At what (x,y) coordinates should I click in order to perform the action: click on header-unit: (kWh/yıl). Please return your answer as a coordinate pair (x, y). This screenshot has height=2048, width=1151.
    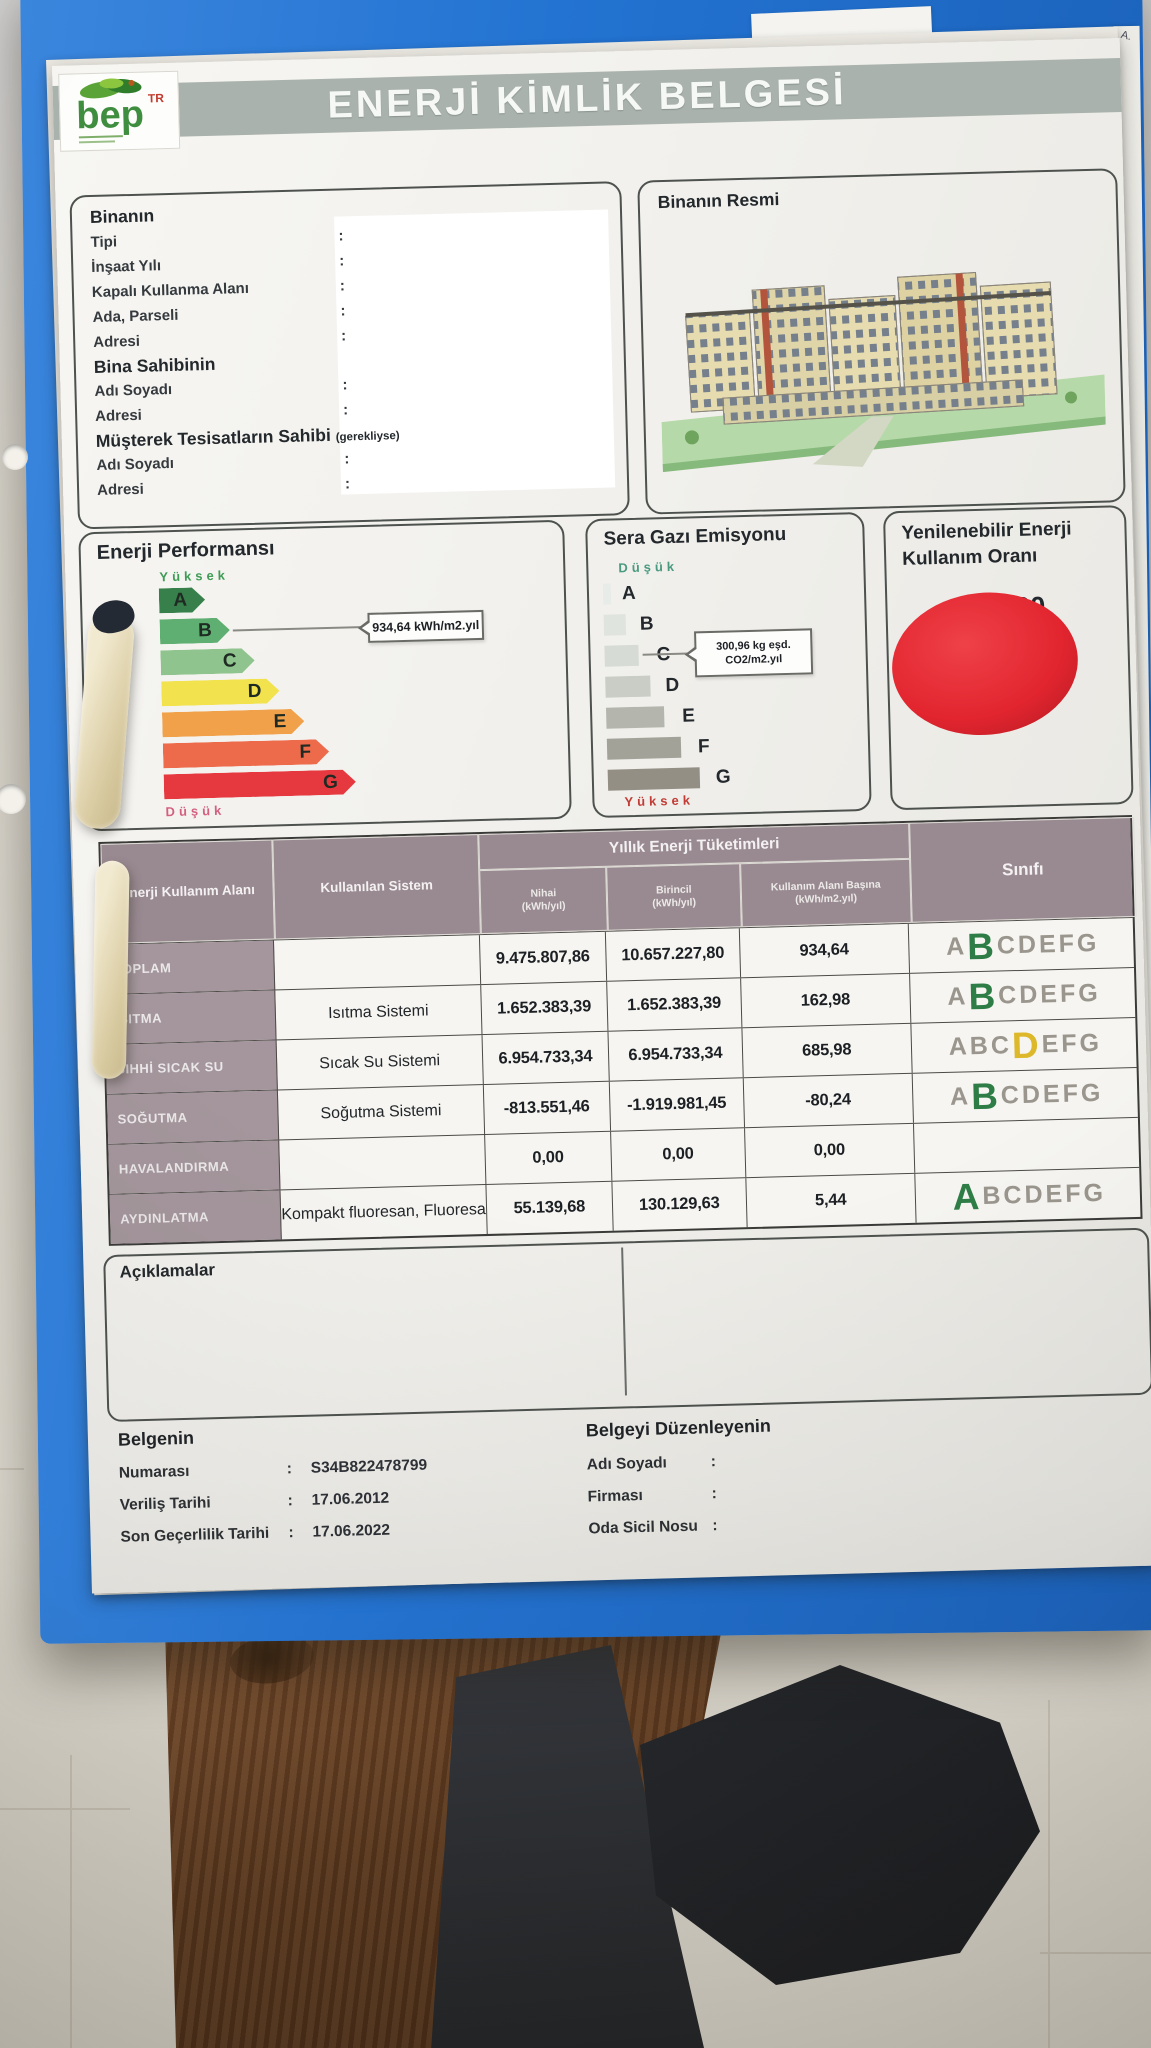
    Looking at the image, I should click on (674, 903).